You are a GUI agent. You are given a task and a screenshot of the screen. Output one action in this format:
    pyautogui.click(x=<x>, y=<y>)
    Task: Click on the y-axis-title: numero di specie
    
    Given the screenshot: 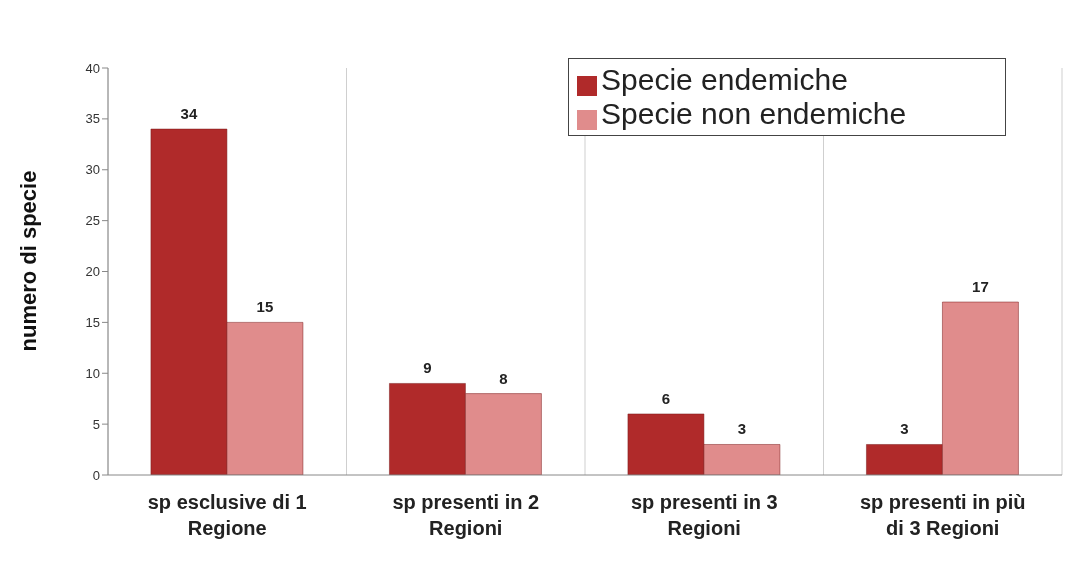 What is the action you would take?
    pyautogui.click(x=28, y=261)
    